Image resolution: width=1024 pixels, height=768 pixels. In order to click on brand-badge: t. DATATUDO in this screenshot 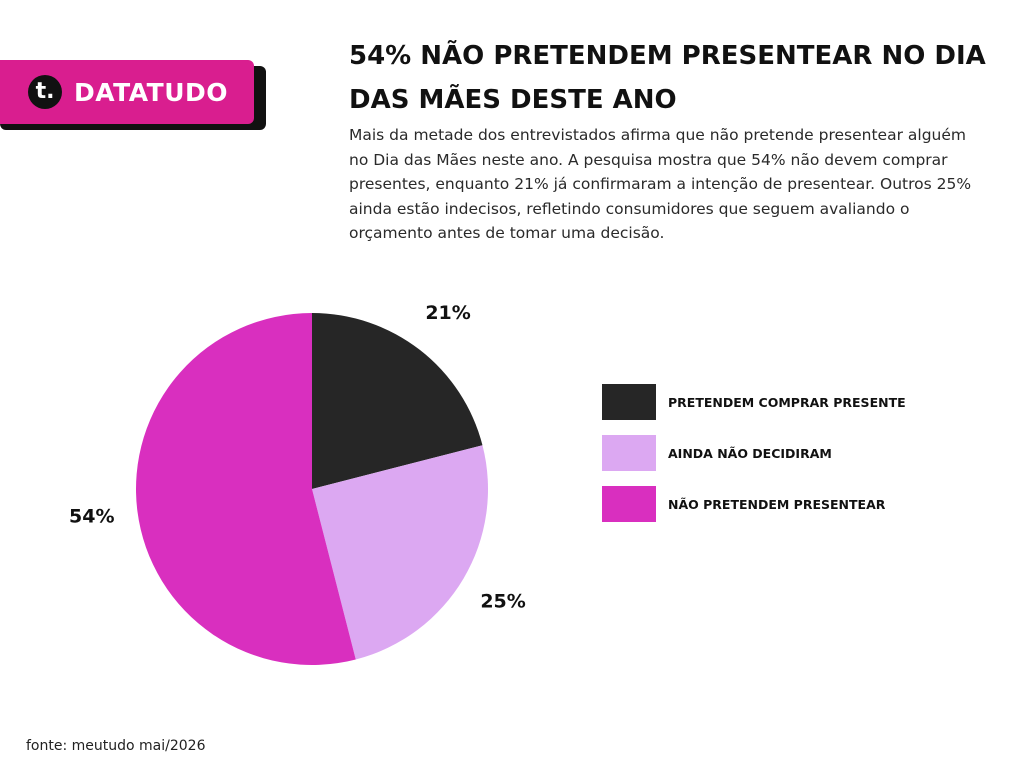, I will do `click(133, 95)`.